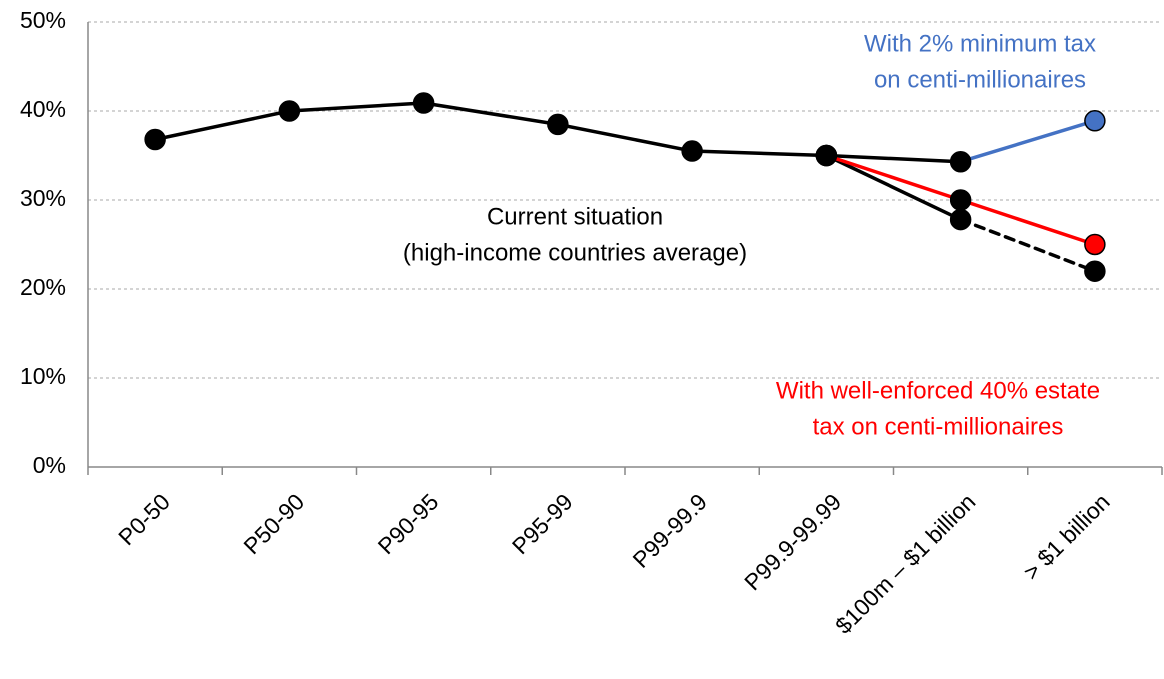  Describe the element at coordinates (938, 426) in the screenshot. I see `series-annotation: tax on centi-millionaires` at that location.